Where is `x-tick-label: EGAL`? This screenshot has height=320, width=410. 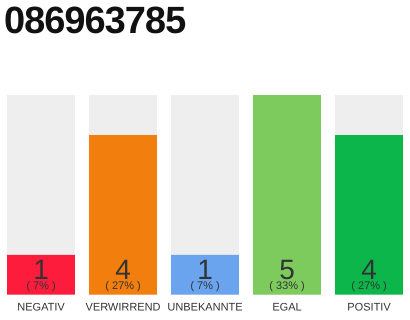
x-tick-label: EGAL is located at coordinates (287, 307).